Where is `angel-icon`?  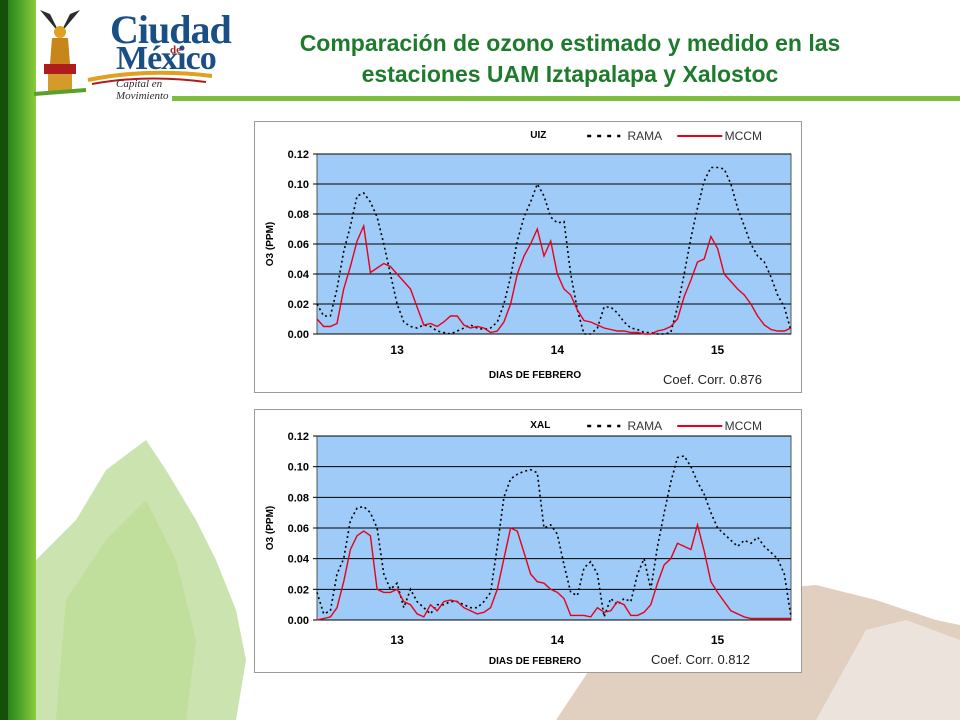
angel-icon is located at coordinates (60, 53).